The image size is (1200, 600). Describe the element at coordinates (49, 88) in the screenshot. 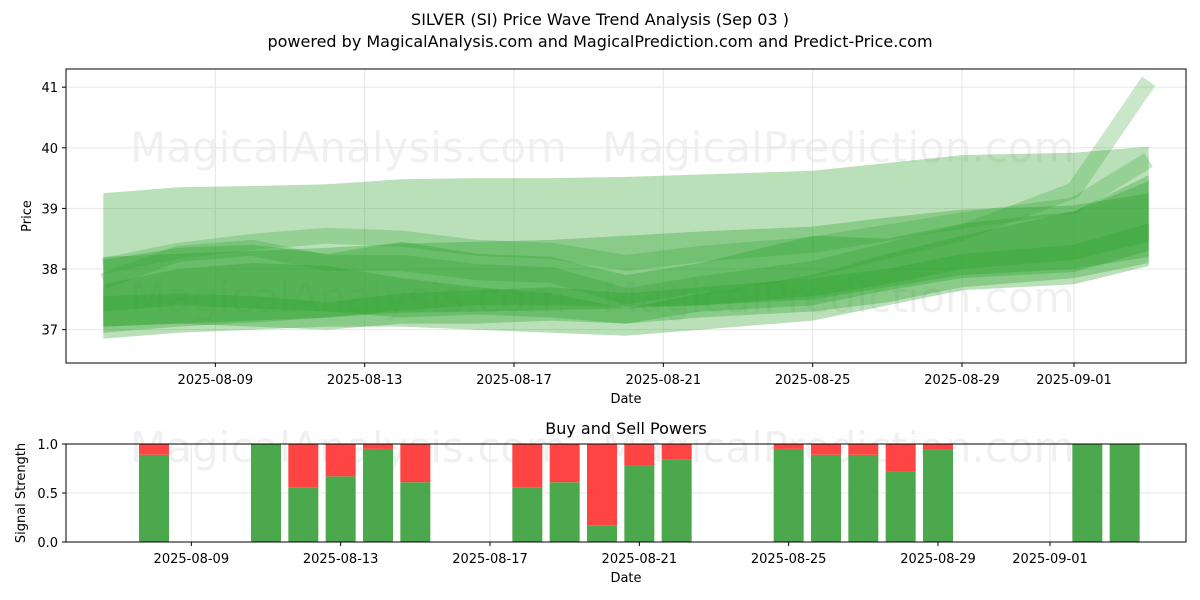

I see `y-tick-label: 41` at that location.